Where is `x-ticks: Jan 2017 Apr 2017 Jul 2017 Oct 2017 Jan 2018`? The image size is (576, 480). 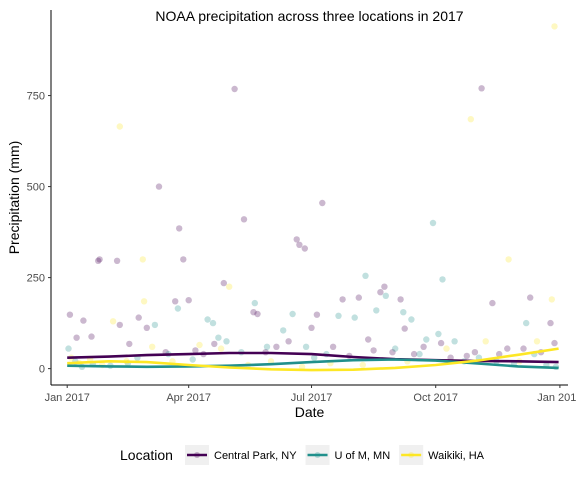
x-ticks: Jan 2017 Apr 2017 Jul 2017 Oct 2017 Jan 2018 is located at coordinates (310, 394).